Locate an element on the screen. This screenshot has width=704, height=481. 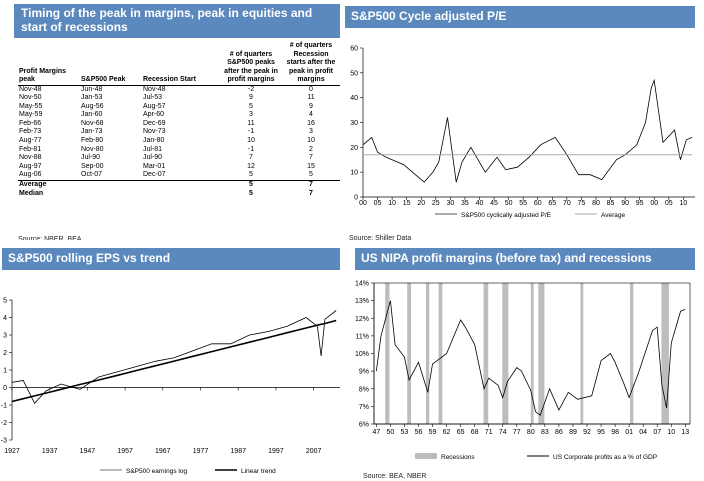
x-tick-label: 40 is located at coordinates (480, 203).